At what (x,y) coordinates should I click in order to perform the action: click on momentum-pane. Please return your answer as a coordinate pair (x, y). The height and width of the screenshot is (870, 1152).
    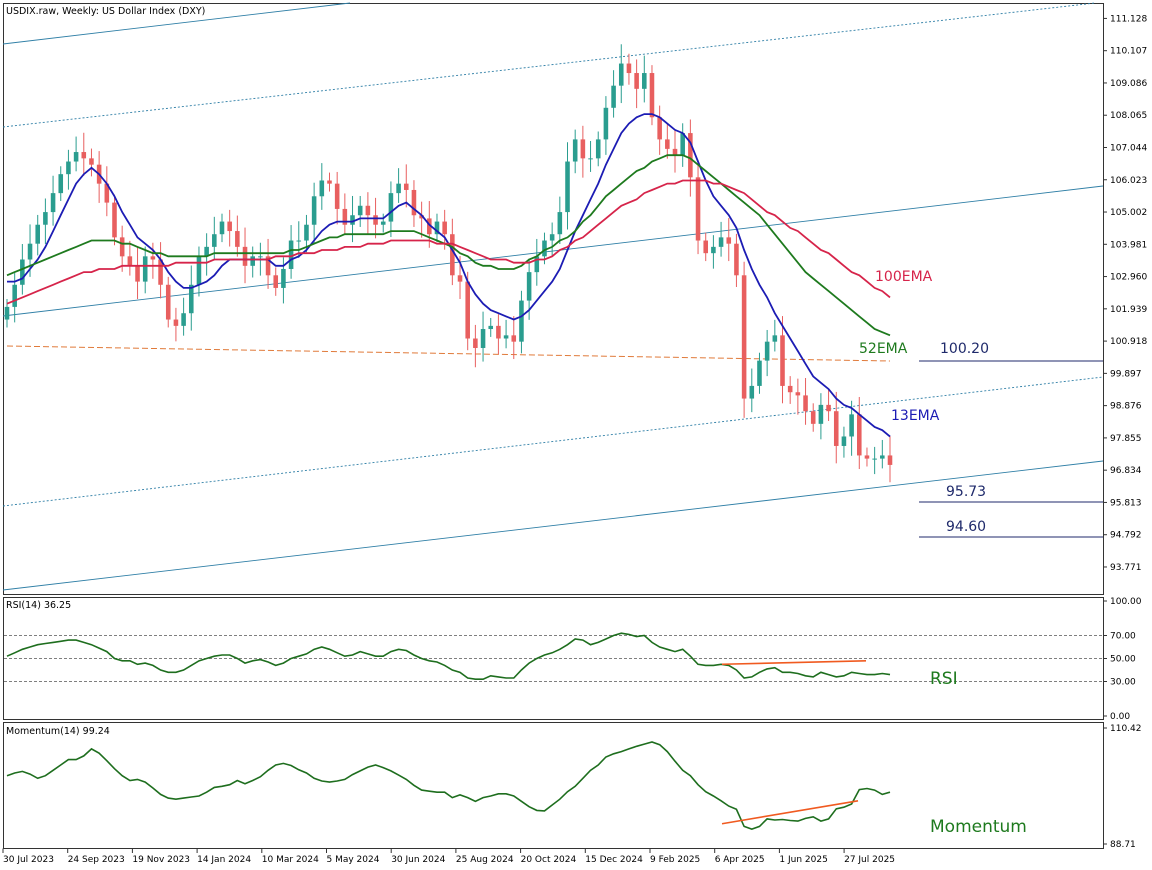
    Looking at the image, I should click on (553, 785).